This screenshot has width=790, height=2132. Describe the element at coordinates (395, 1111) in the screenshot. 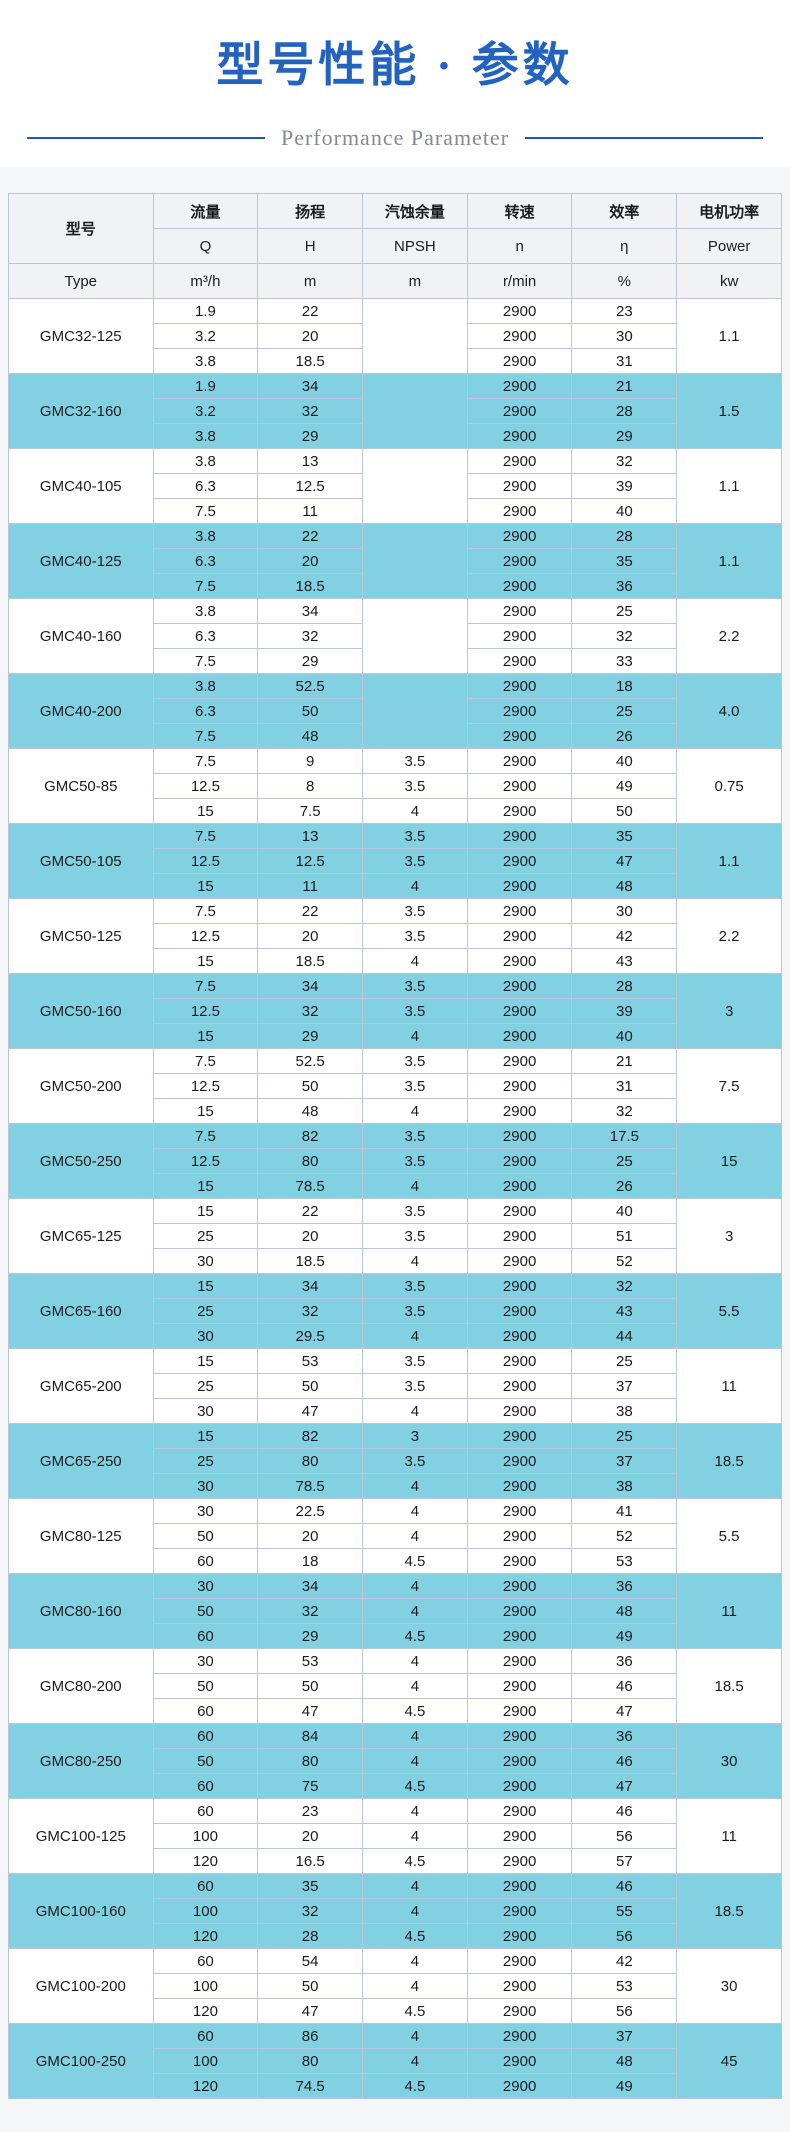

I see `table-row: 15 48 4 2900 32` at that location.